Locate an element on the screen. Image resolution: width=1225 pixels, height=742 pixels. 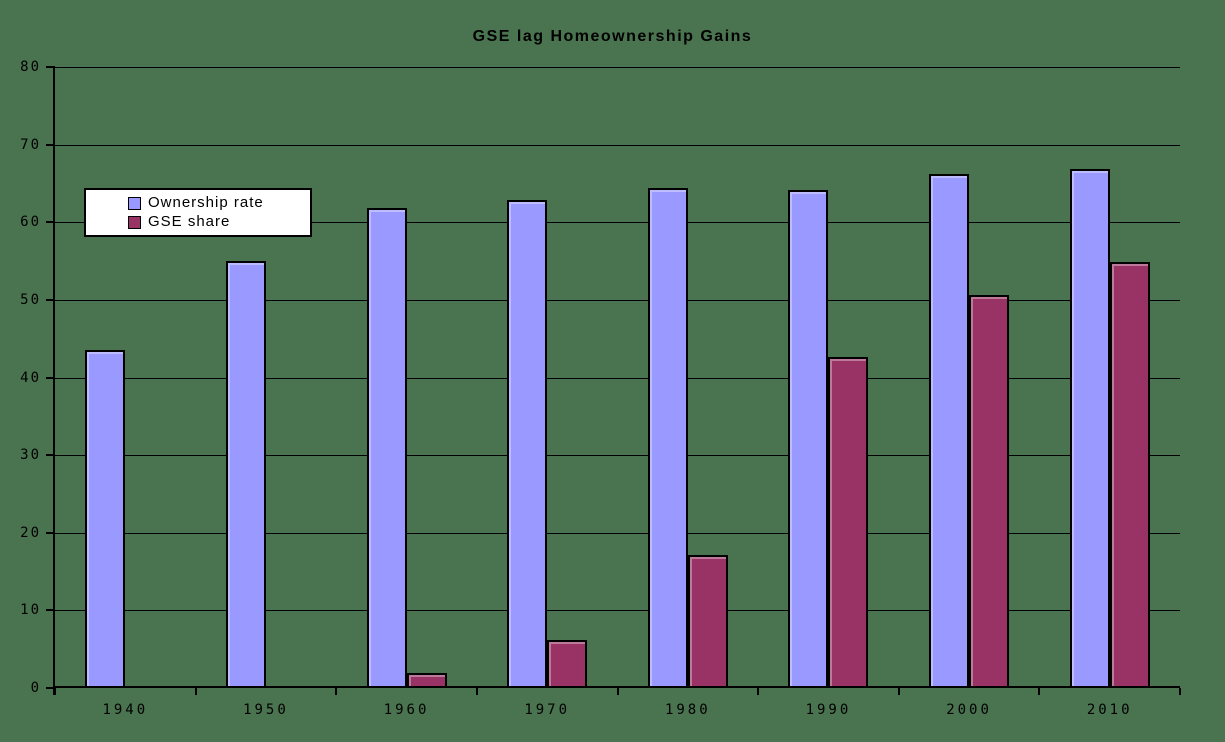
bar-gse-share-2010 is located at coordinates (1129, 474).